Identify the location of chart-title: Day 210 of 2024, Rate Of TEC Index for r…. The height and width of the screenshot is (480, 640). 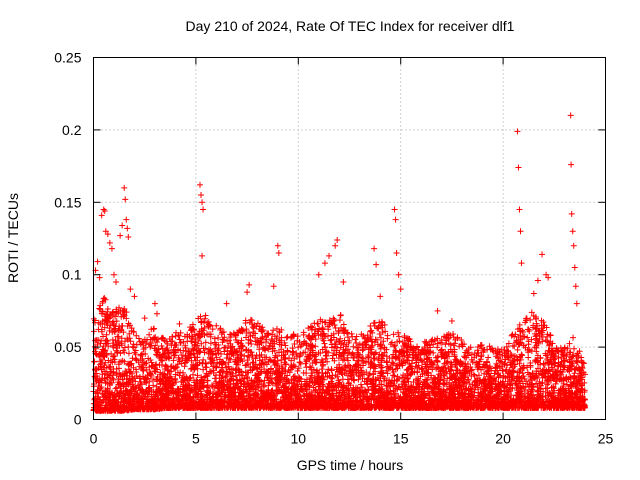
(350, 26).